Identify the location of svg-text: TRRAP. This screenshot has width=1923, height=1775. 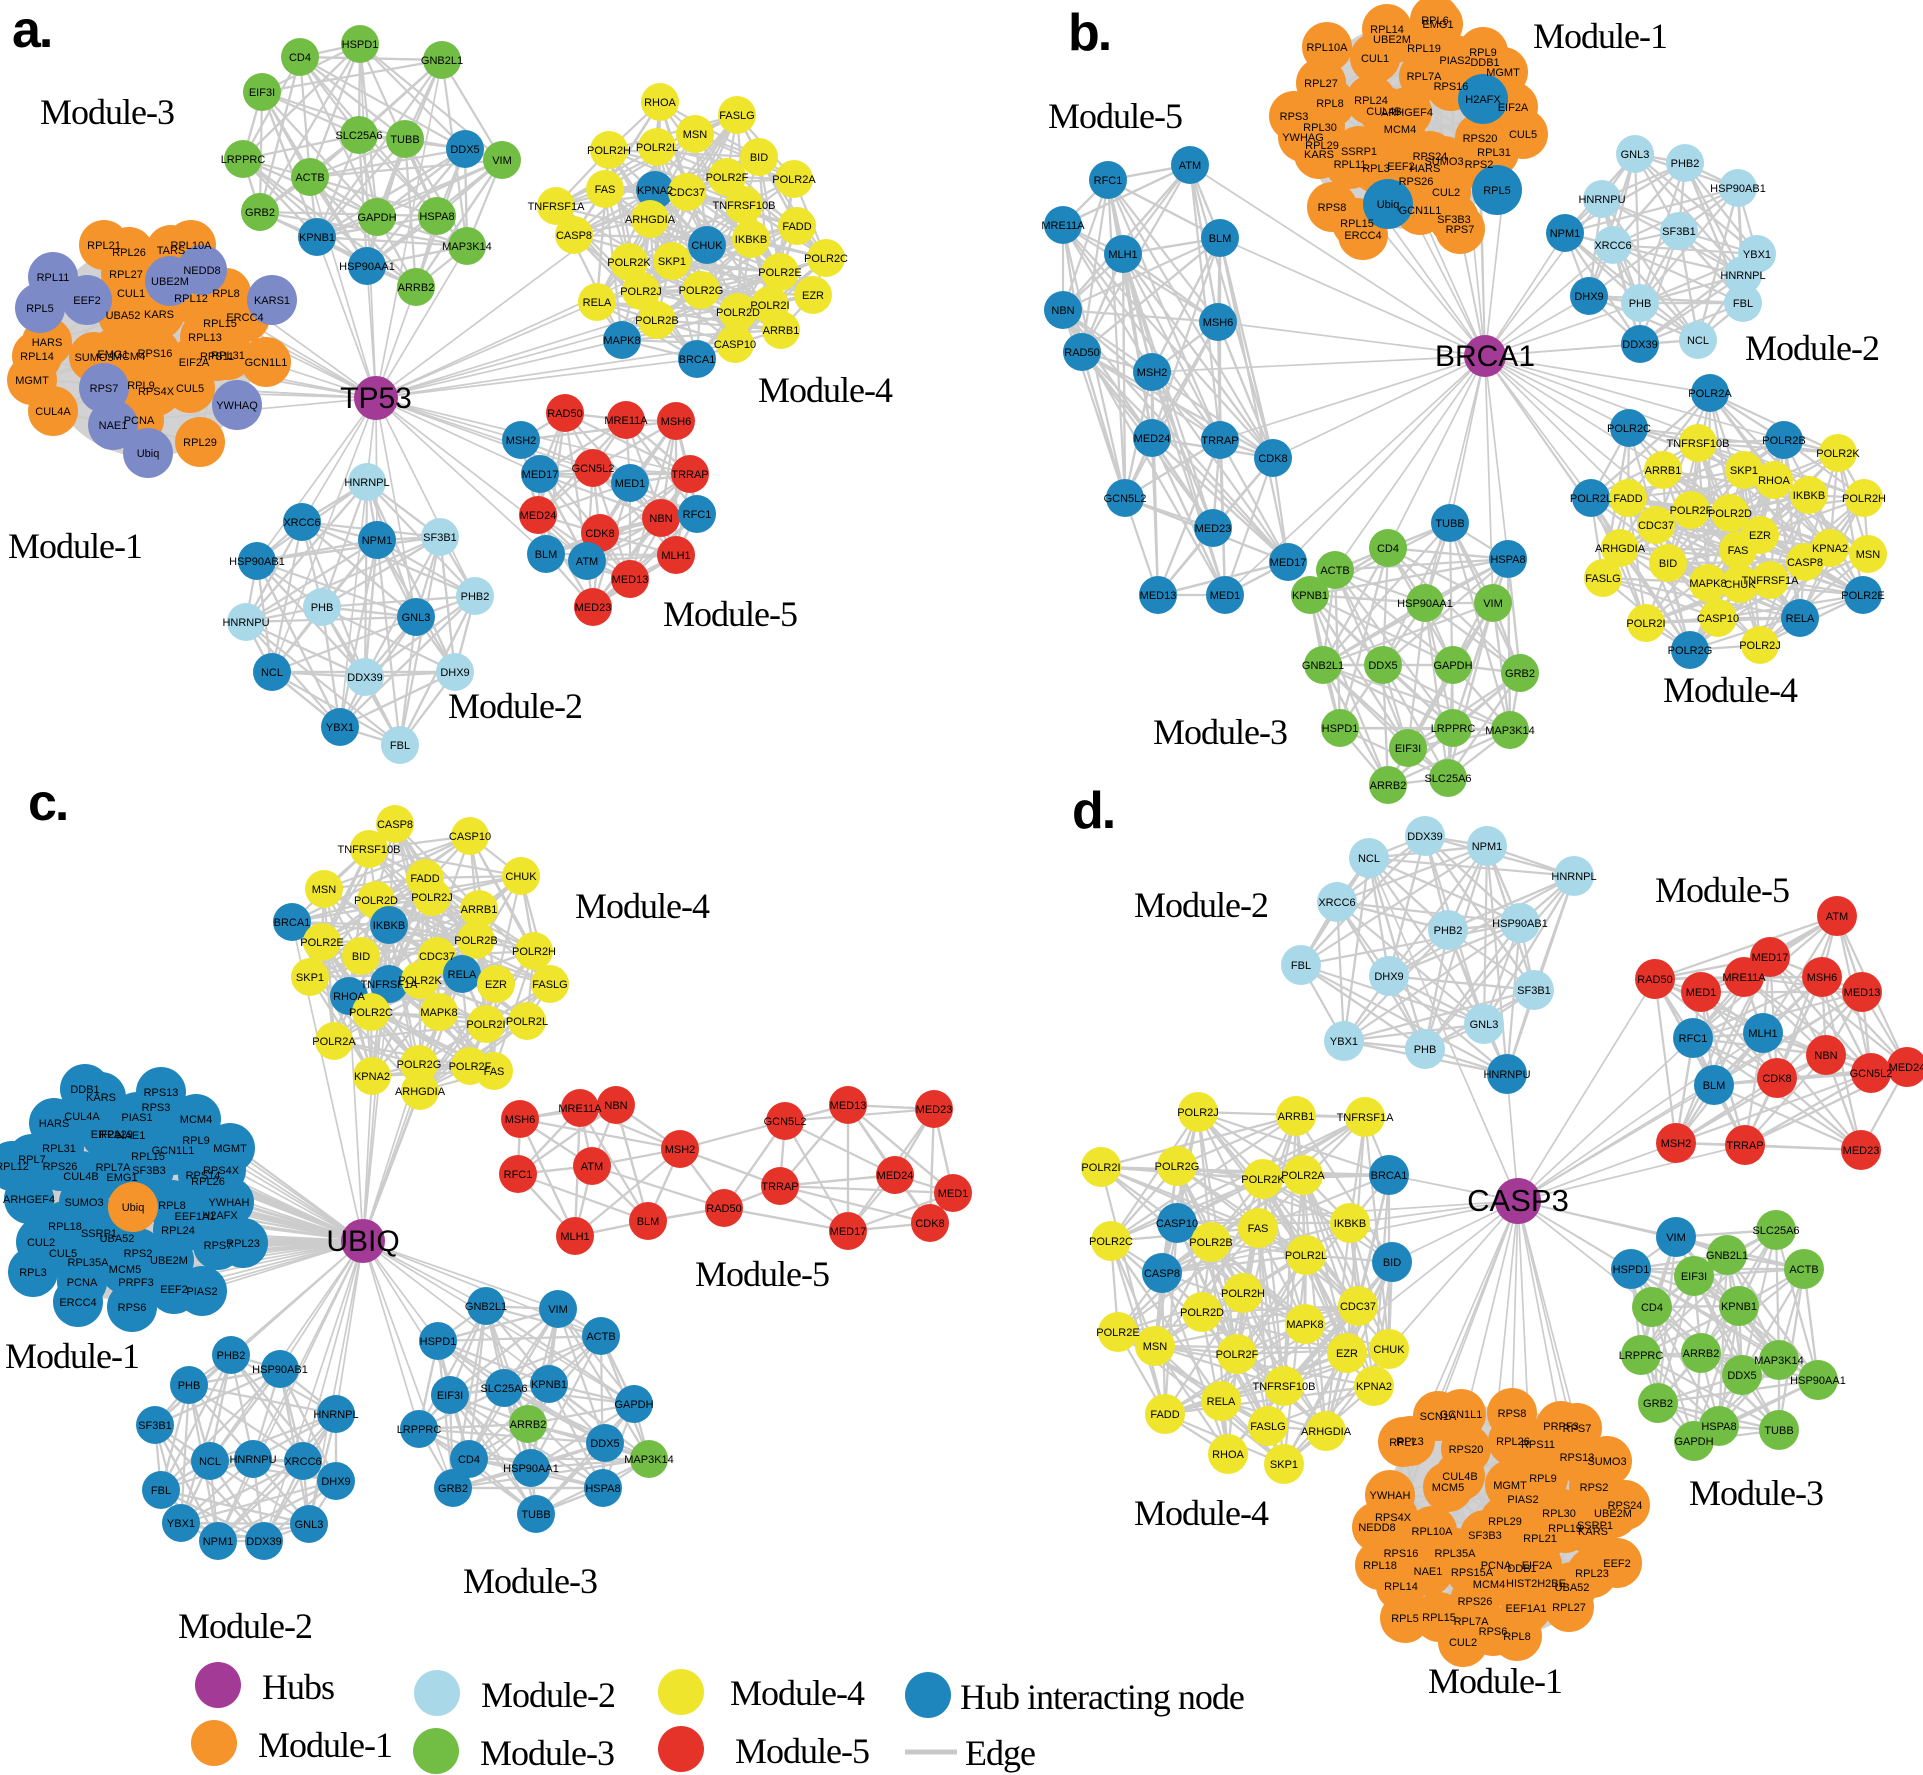
(1219, 441).